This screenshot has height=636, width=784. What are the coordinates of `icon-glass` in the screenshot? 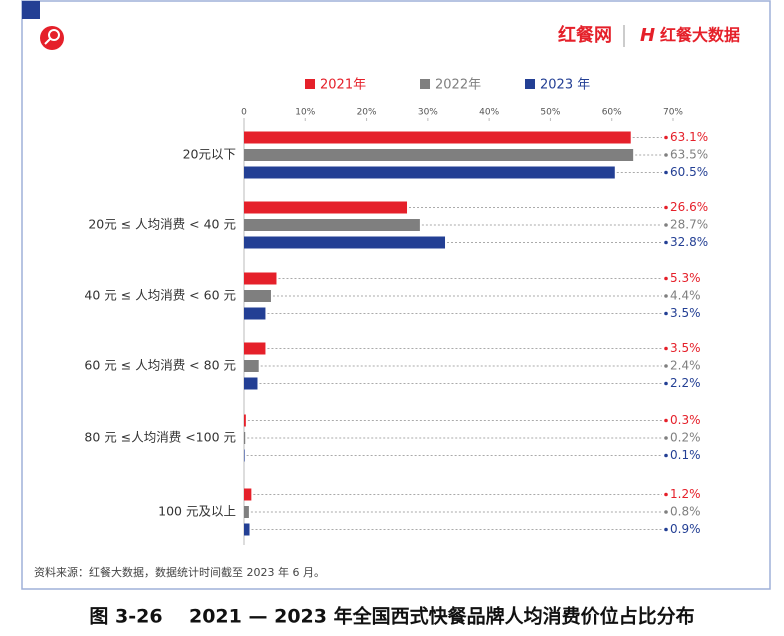 It's located at (54, 35).